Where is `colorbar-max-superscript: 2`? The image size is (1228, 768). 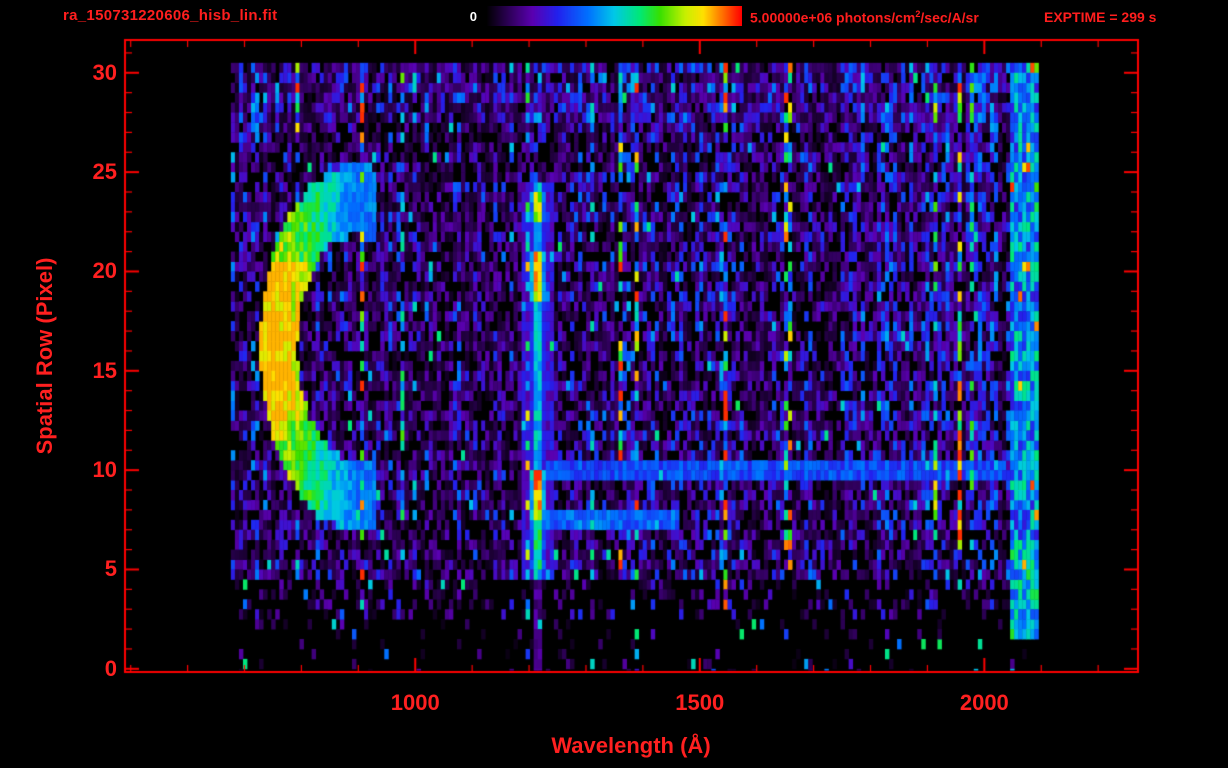
colorbar-max-superscript: 2 is located at coordinates (918, 14).